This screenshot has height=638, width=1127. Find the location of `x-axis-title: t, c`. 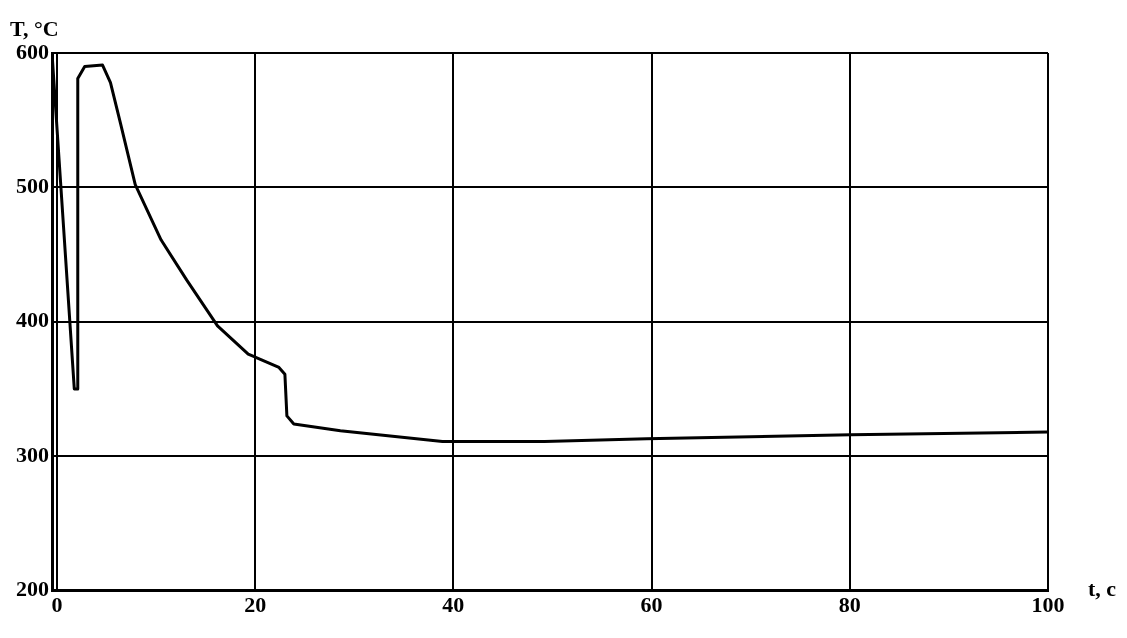

x-axis-title: t, c is located at coordinates (1102, 589).